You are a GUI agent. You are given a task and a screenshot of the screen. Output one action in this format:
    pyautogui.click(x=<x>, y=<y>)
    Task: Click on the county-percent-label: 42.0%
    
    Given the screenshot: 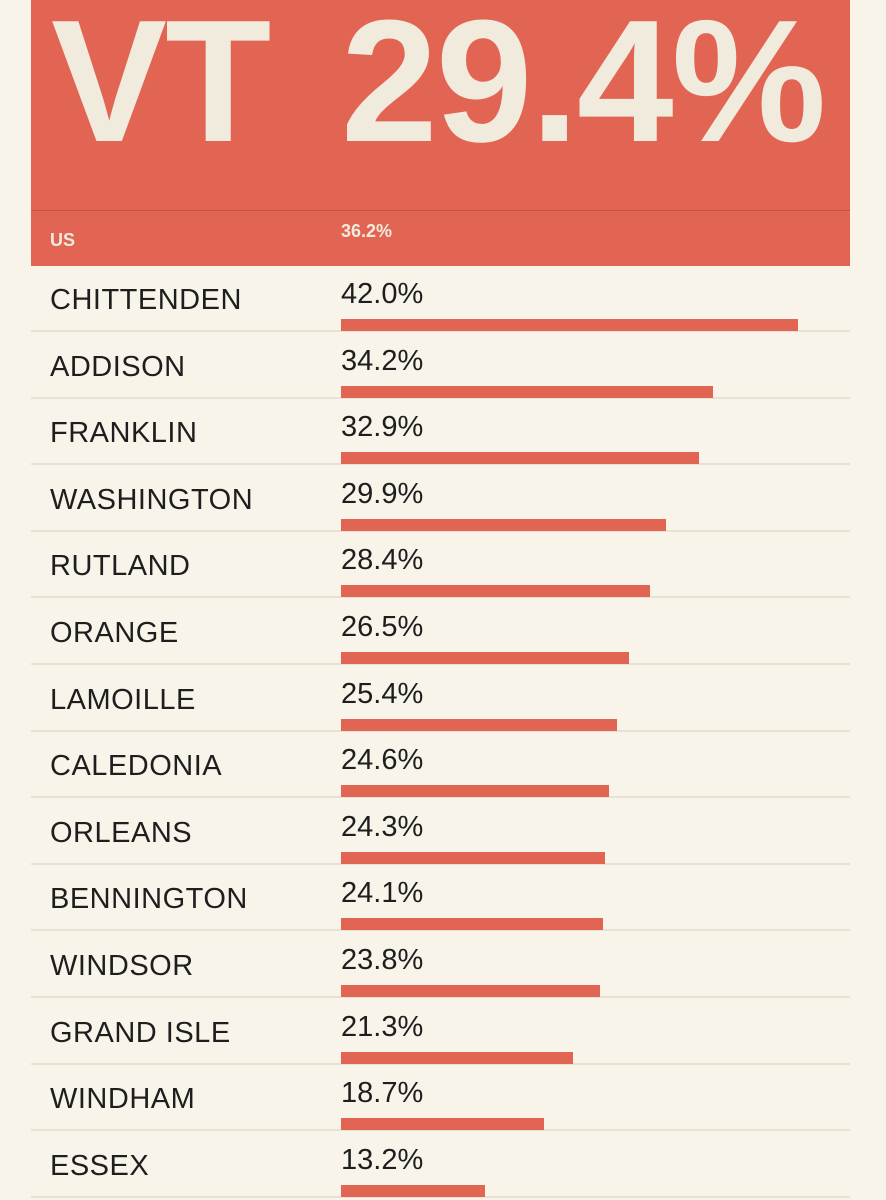 What is the action you would take?
    pyautogui.click(x=382, y=294)
    